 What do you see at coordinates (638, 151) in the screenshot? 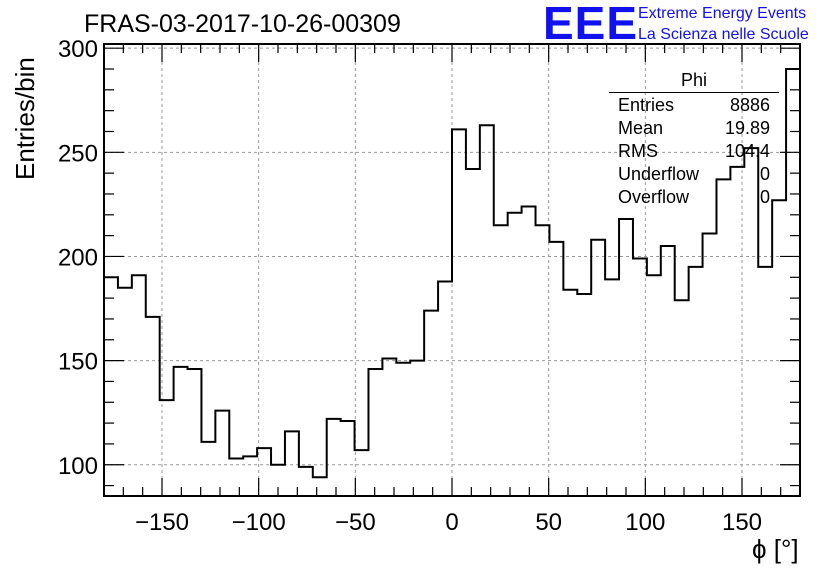
I see `stats-label: RMS` at bounding box center [638, 151].